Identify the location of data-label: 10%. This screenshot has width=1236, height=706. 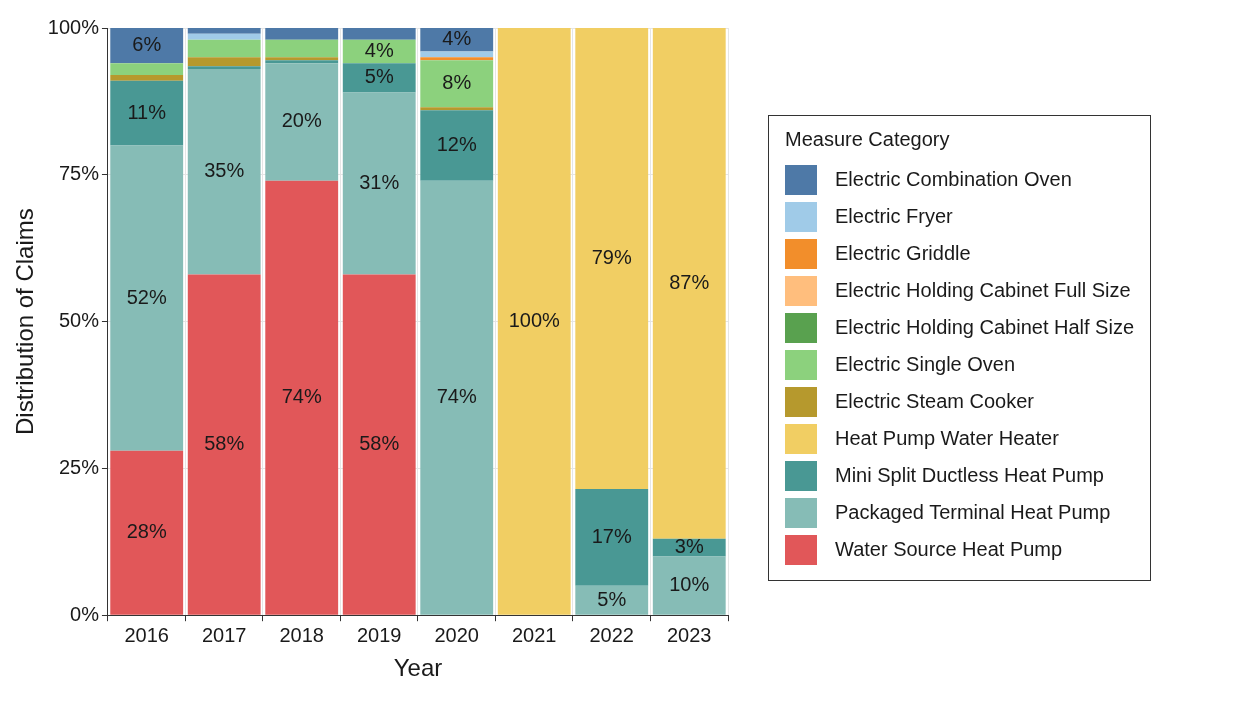
(689, 584).